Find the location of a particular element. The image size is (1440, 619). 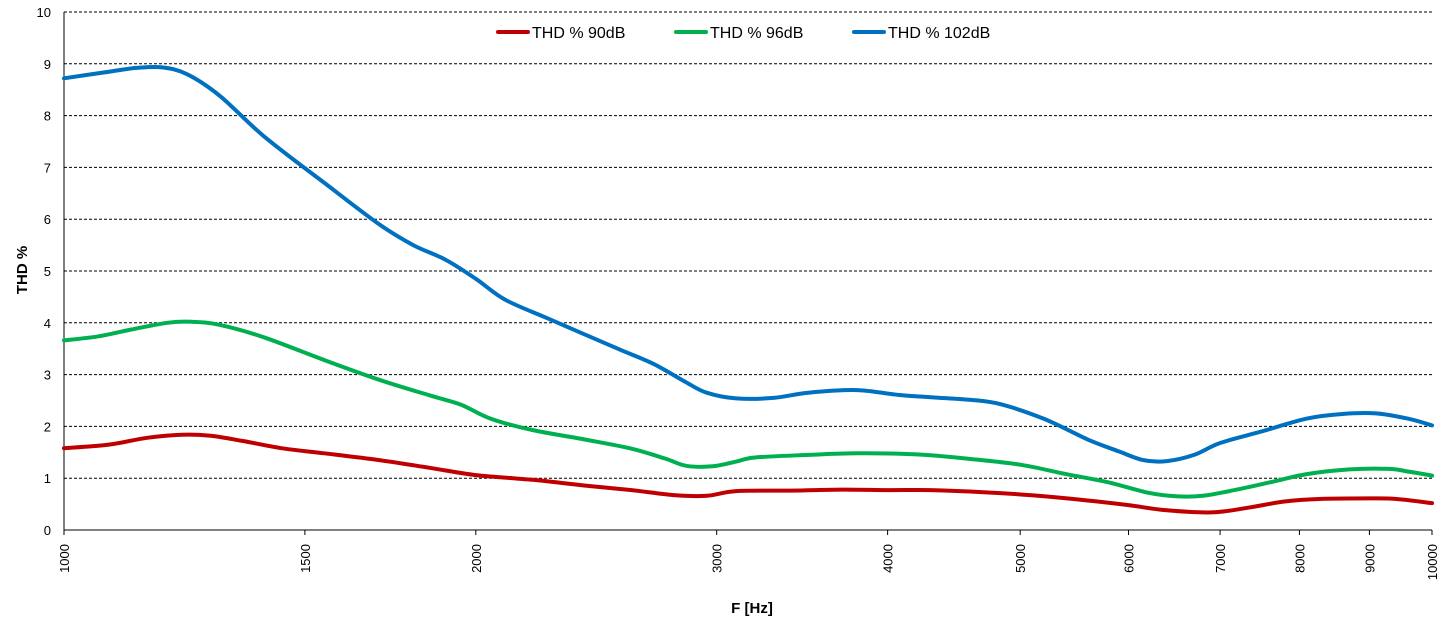

y-tick-label-5: 5 is located at coordinates (47, 271).